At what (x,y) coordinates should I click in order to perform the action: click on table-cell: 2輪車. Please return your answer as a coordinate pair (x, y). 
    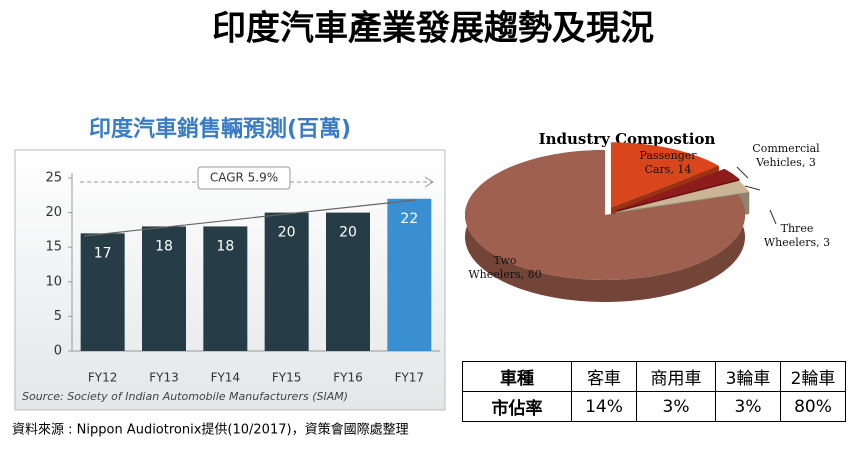
    Looking at the image, I should click on (813, 376).